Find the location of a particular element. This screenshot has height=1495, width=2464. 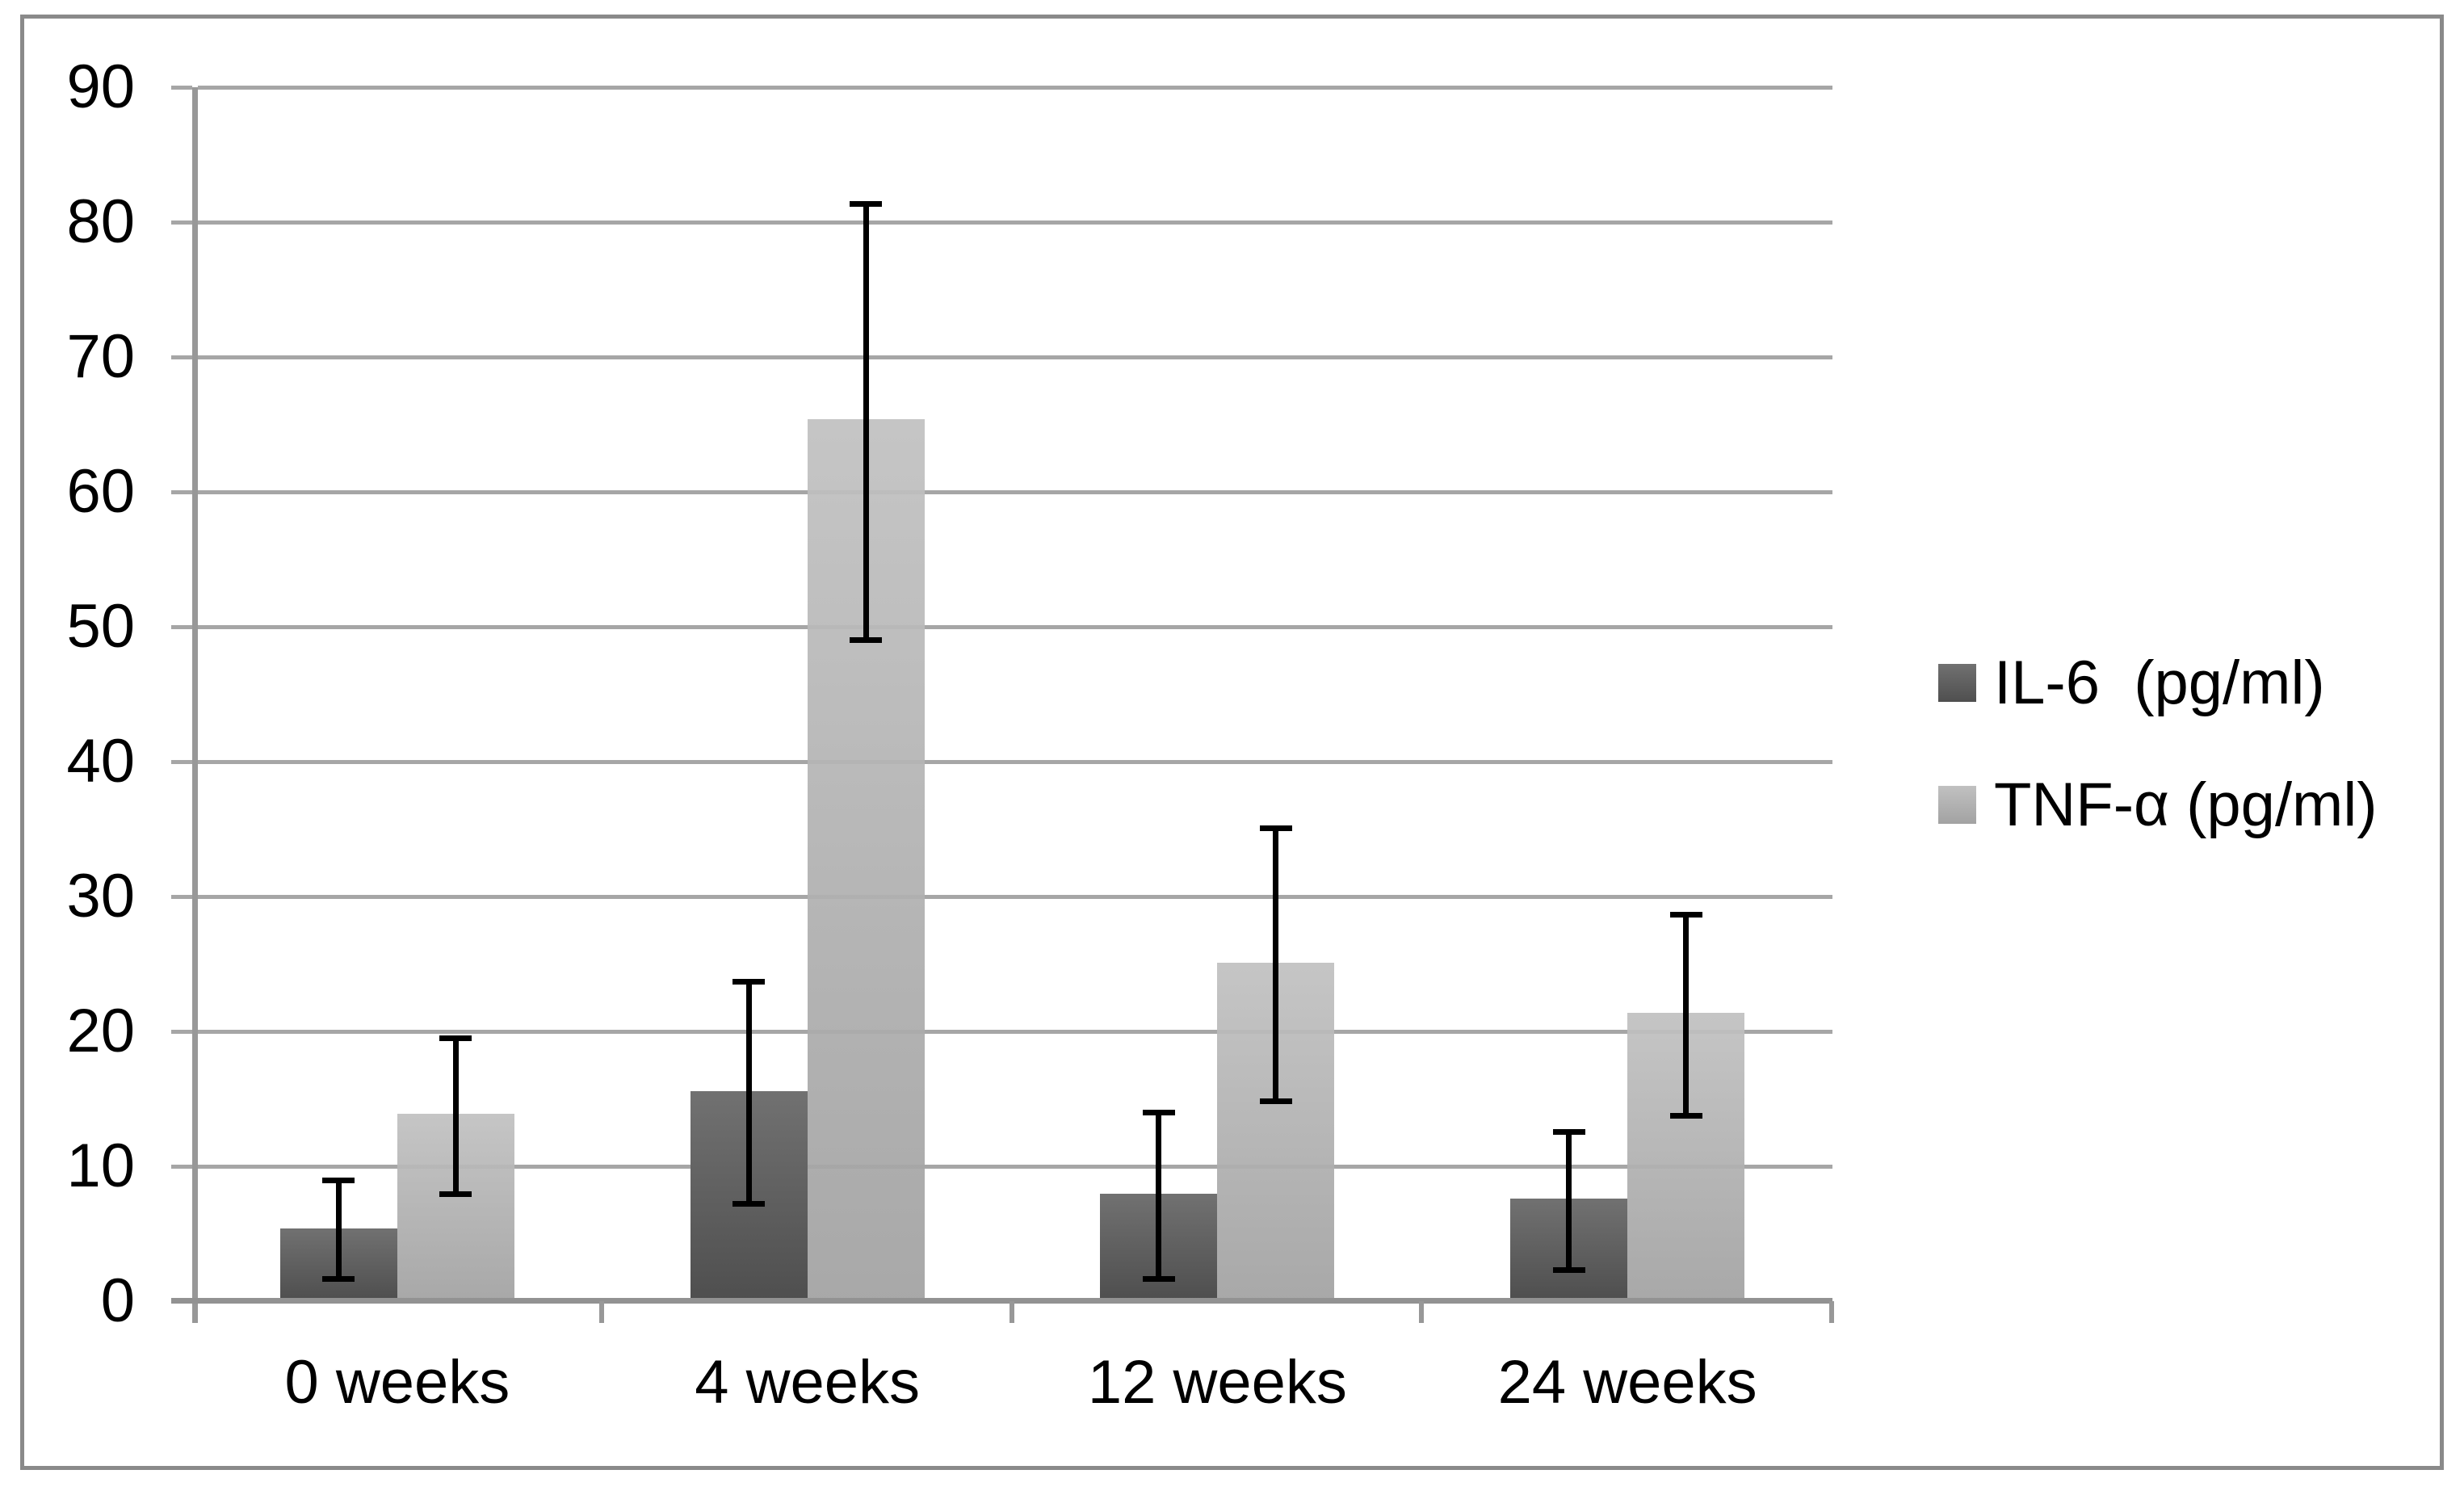

x-axis-label-4-weeks: 4 weeks is located at coordinates (808, 1382).